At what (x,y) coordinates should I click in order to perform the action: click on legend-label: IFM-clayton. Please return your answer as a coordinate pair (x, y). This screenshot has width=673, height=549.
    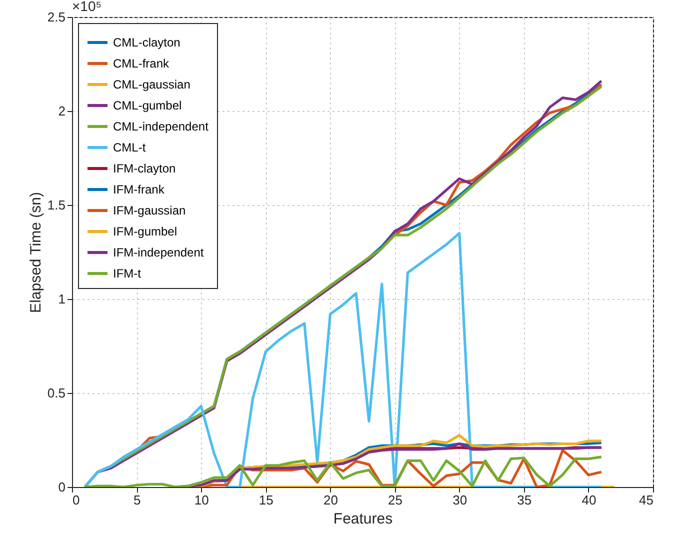
    Looking at the image, I should click on (144, 169).